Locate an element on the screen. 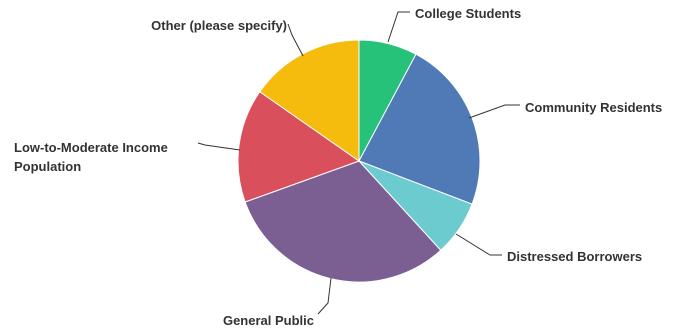 The width and height of the screenshot is (691, 331). pie-slice-other-please-specify is located at coordinates (309, 100).